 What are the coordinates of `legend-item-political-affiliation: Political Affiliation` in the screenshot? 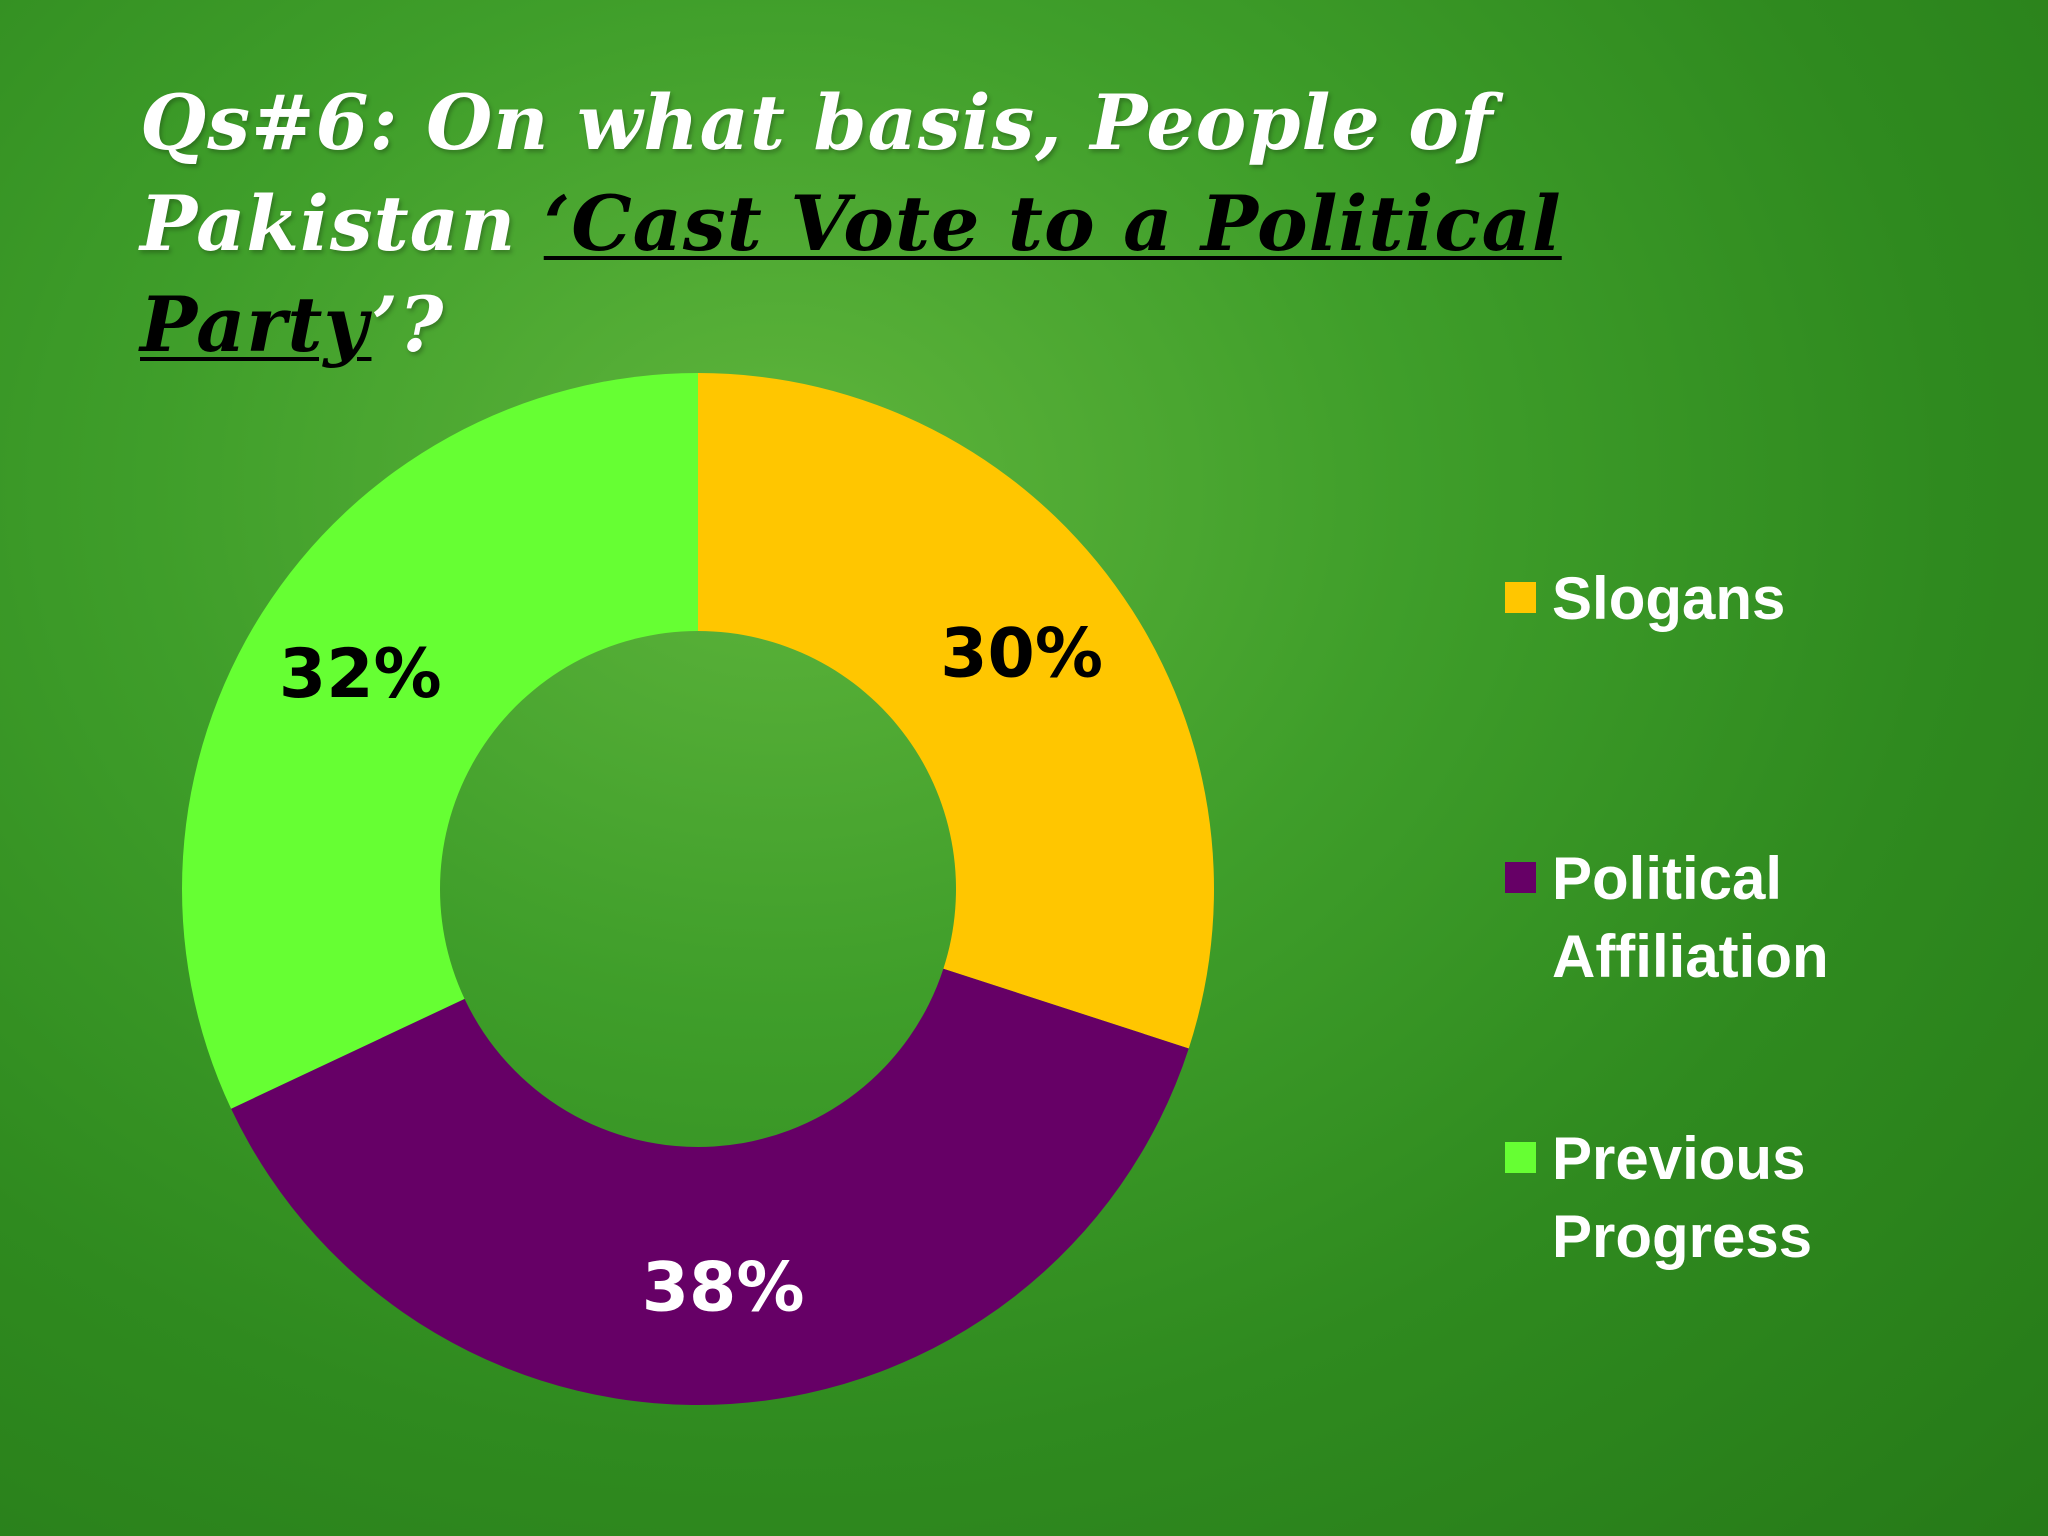 It's located at (1738, 918).